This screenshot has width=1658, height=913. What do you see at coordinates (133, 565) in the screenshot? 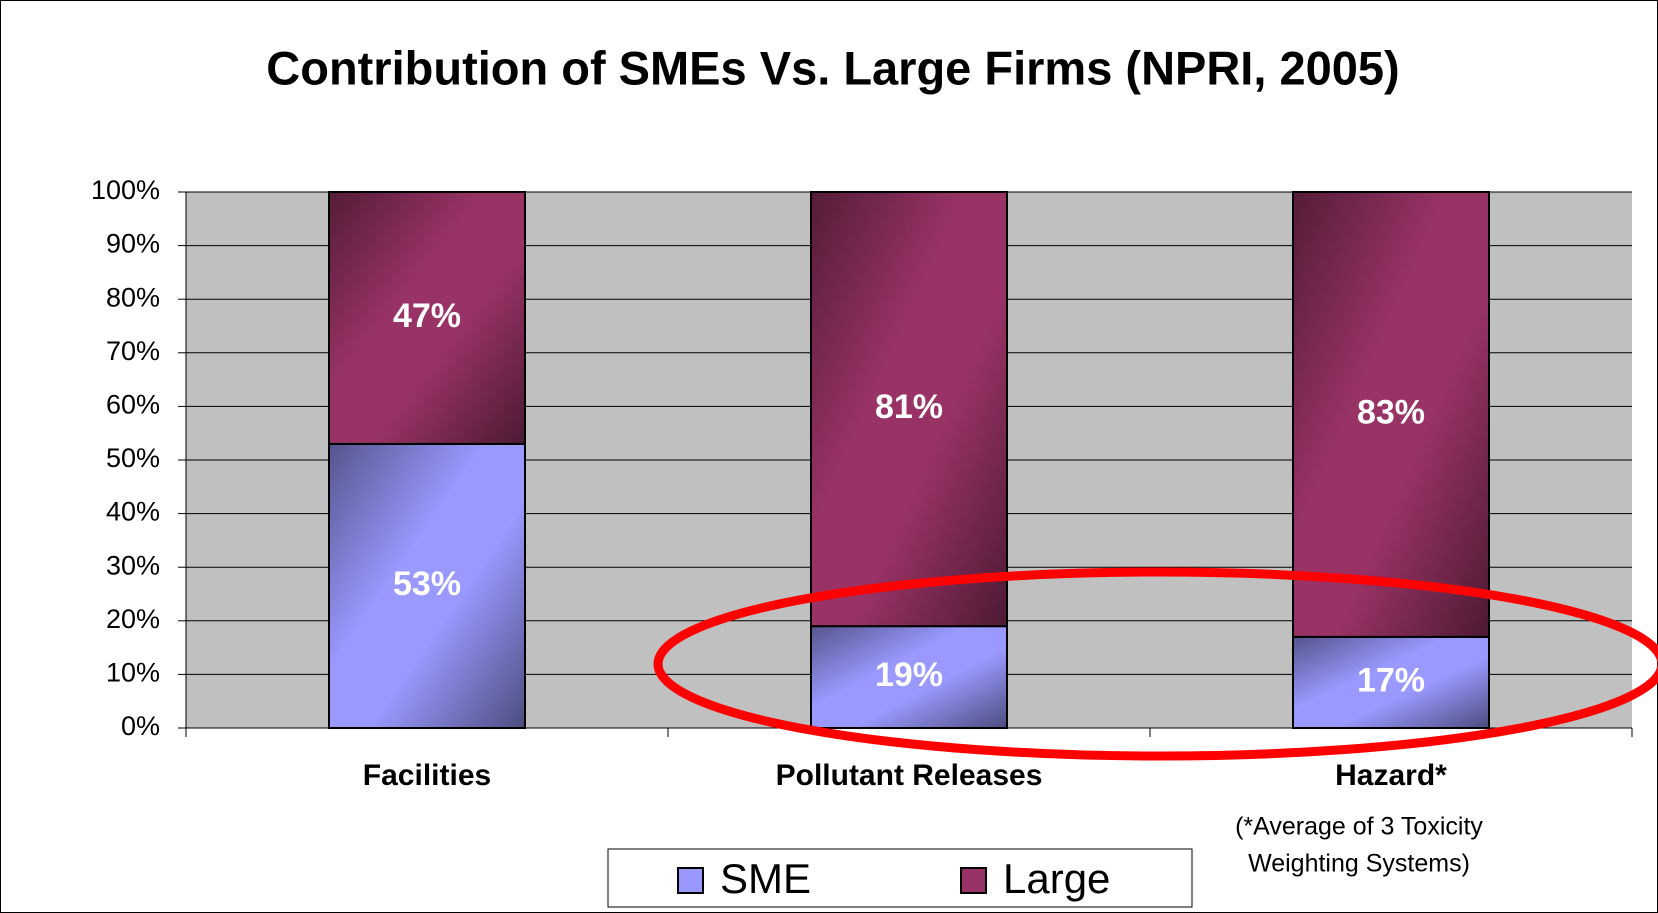
I see `y-tick-label: 30%` at bounding box center [133, 565].